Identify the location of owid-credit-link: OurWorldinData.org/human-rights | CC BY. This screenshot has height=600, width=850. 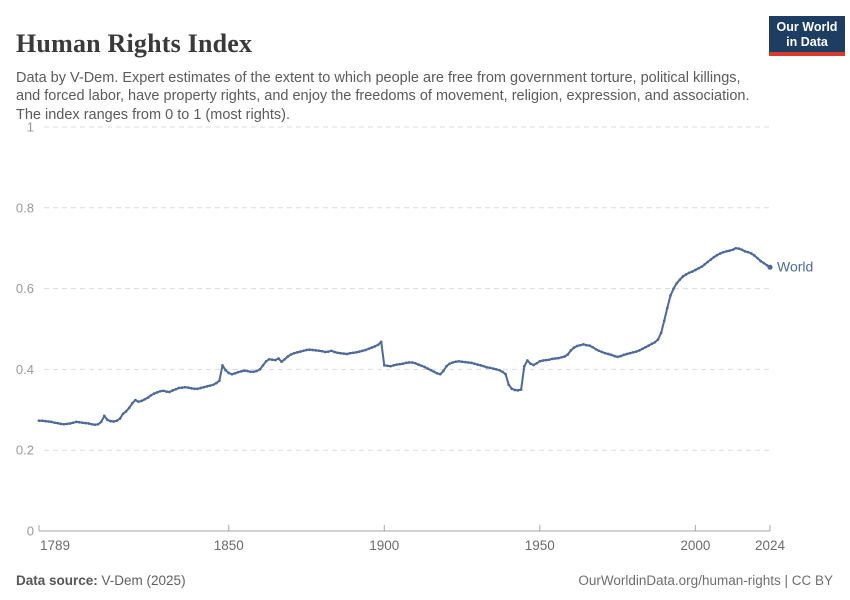
(705, 580).